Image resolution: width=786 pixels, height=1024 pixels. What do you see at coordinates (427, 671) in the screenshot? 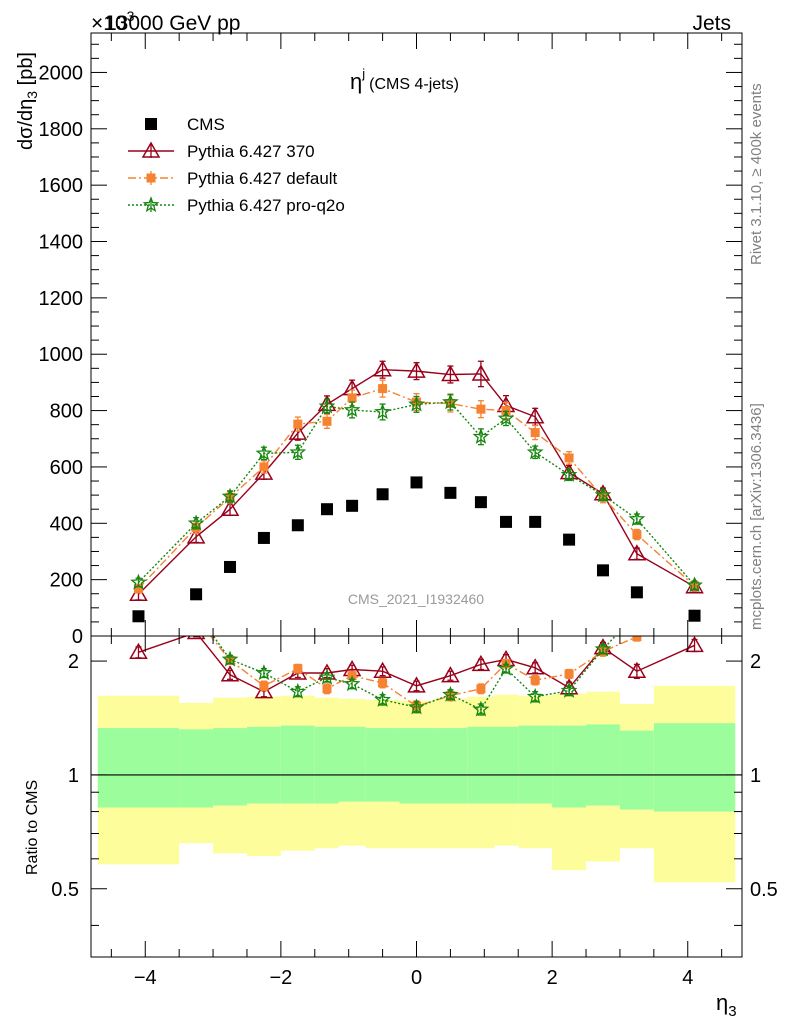
I see `ratio-pythia_default-line` at bounding box center [427, 671].